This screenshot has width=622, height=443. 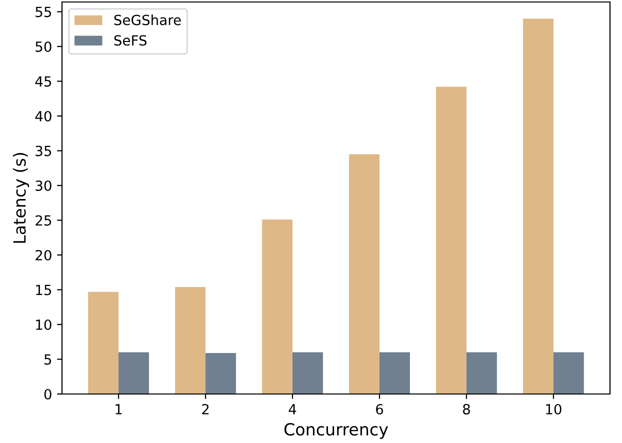 I want to click on y-tick-label: 20, so click(x=44, y=255).